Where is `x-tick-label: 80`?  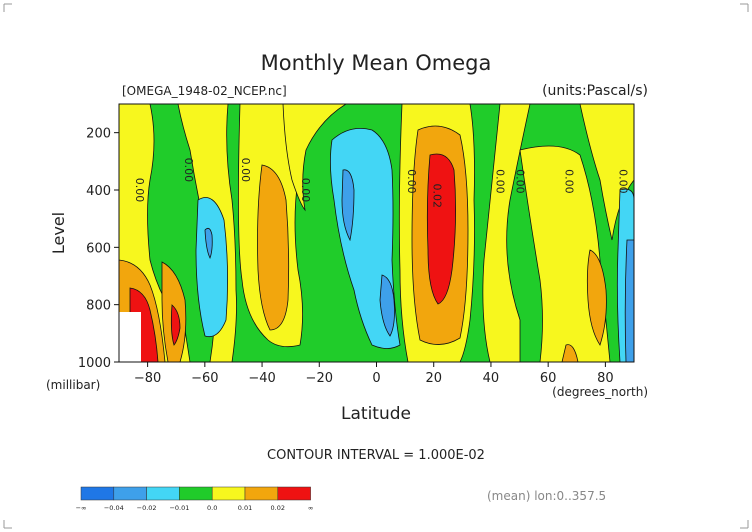 x-tick-label: 80 is located at coordinates (605, 378).